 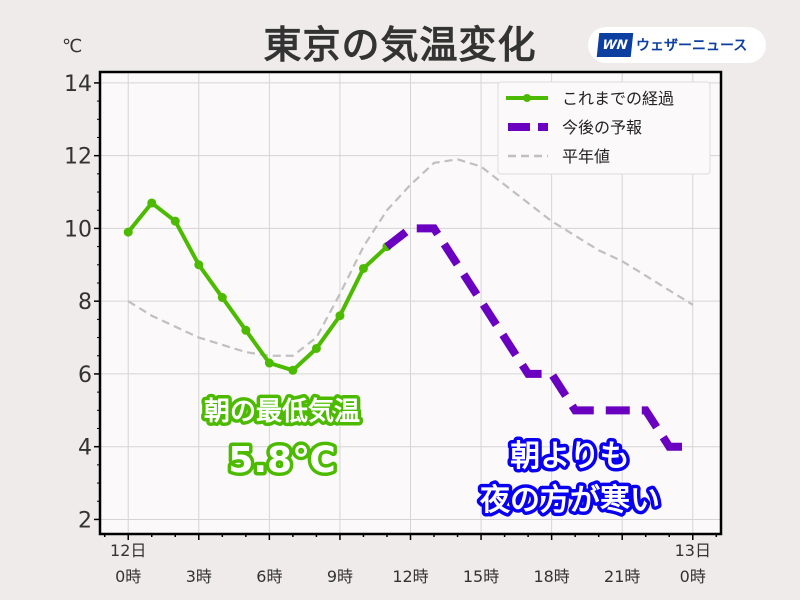 I want to click on weathernews-logo: WN ウェザーニュース, so click(x=677, y=45).